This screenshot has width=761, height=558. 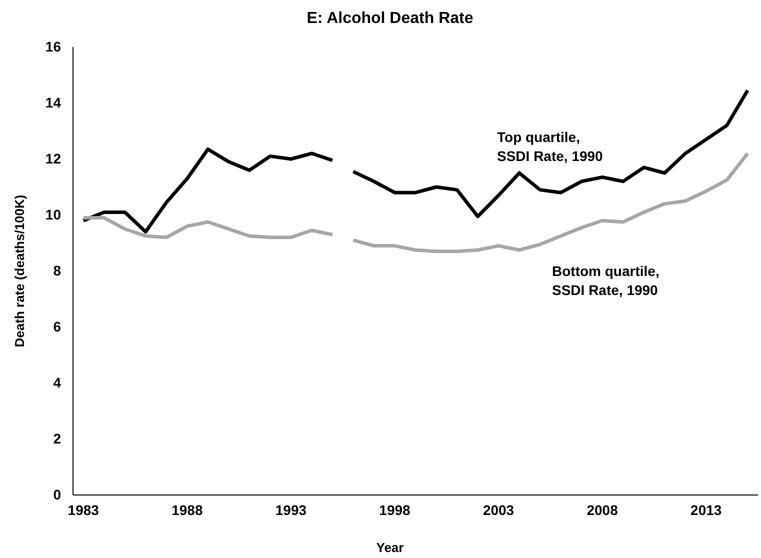 I want to click on x-tick-label: 1988, so click(x=187, y=510).